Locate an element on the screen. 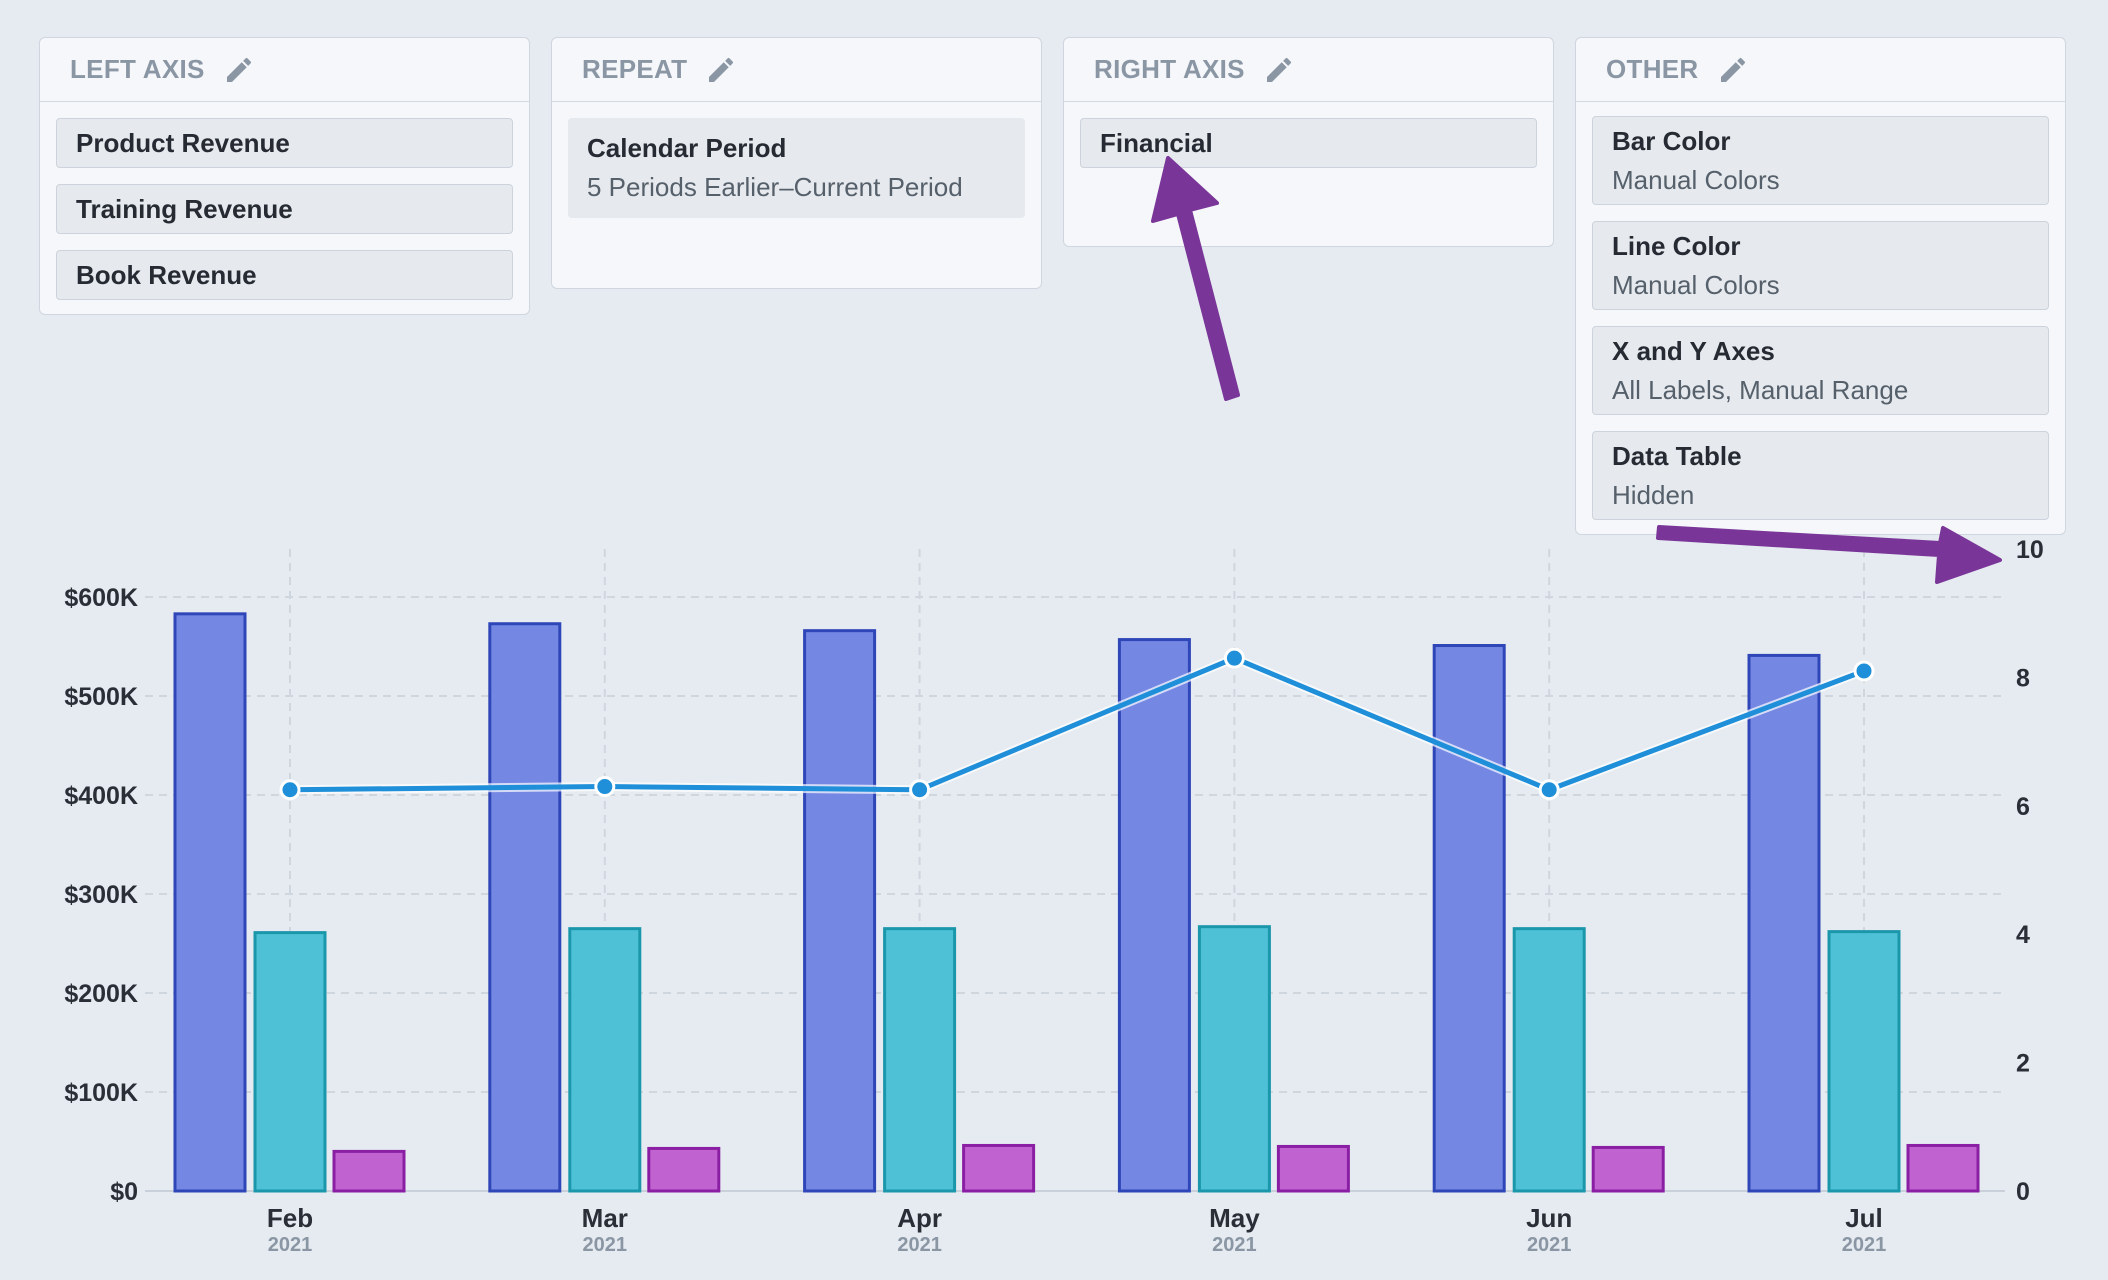  line-series-path is located at coordinates (1077, 724).